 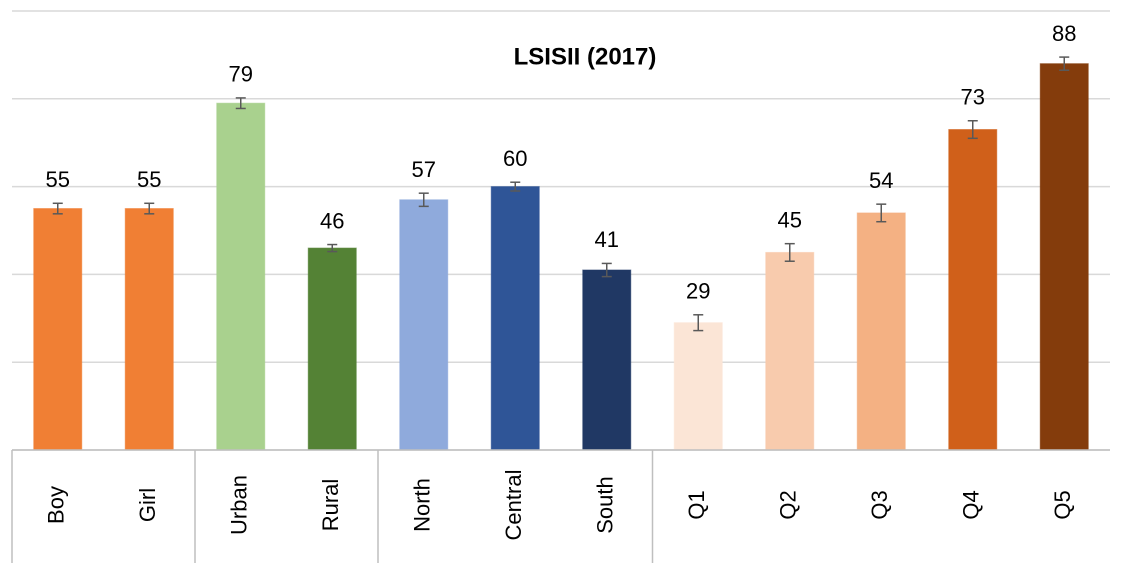 I want to click on value-label: 46, so click(x=332, y=220).